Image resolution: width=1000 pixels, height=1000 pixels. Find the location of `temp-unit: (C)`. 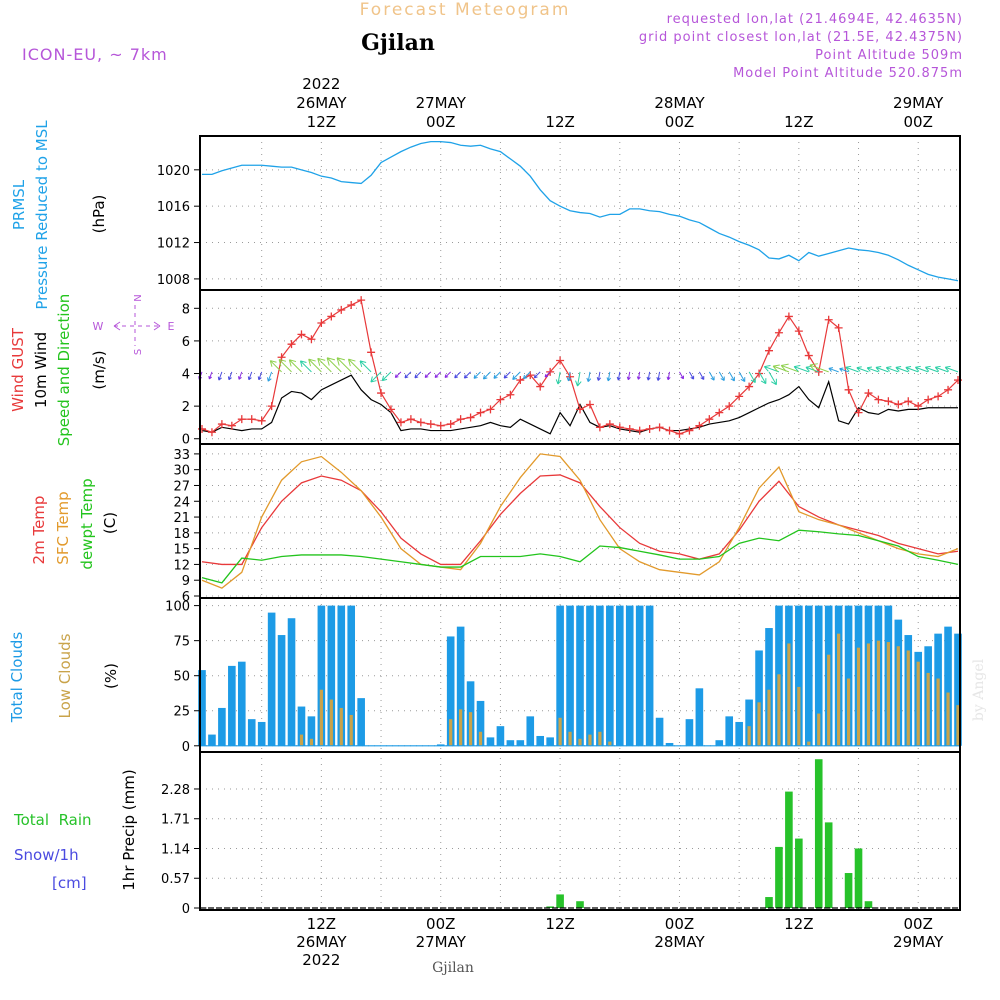

temp-unit: (C) is located at coordinates (110, 523).